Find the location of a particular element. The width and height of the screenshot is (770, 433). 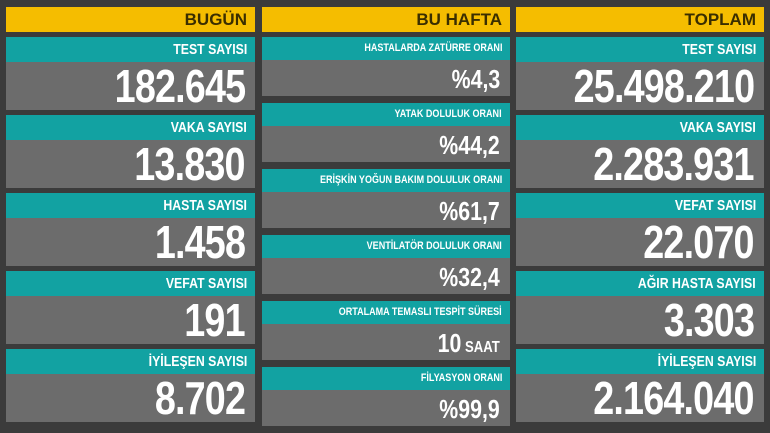

total-stat-card: İYİLEŞEN SAYISI 2.164.040 is located at coordinates (640, 385).